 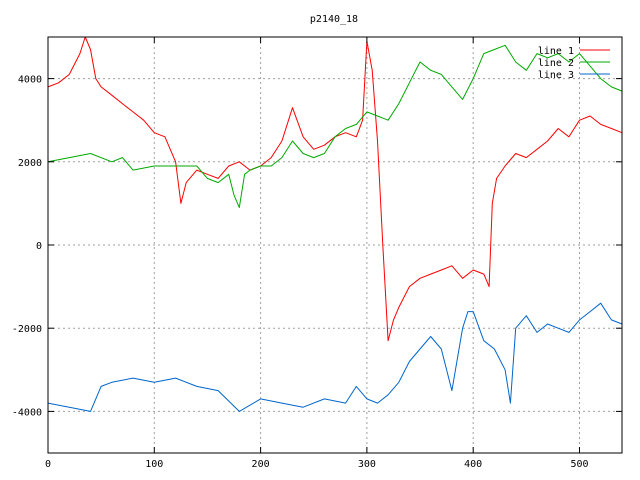 What do you see at coordinates (27, 412) in the screenshot?
I see `y-tick-label: -4000` at bounding box center [27, 412].